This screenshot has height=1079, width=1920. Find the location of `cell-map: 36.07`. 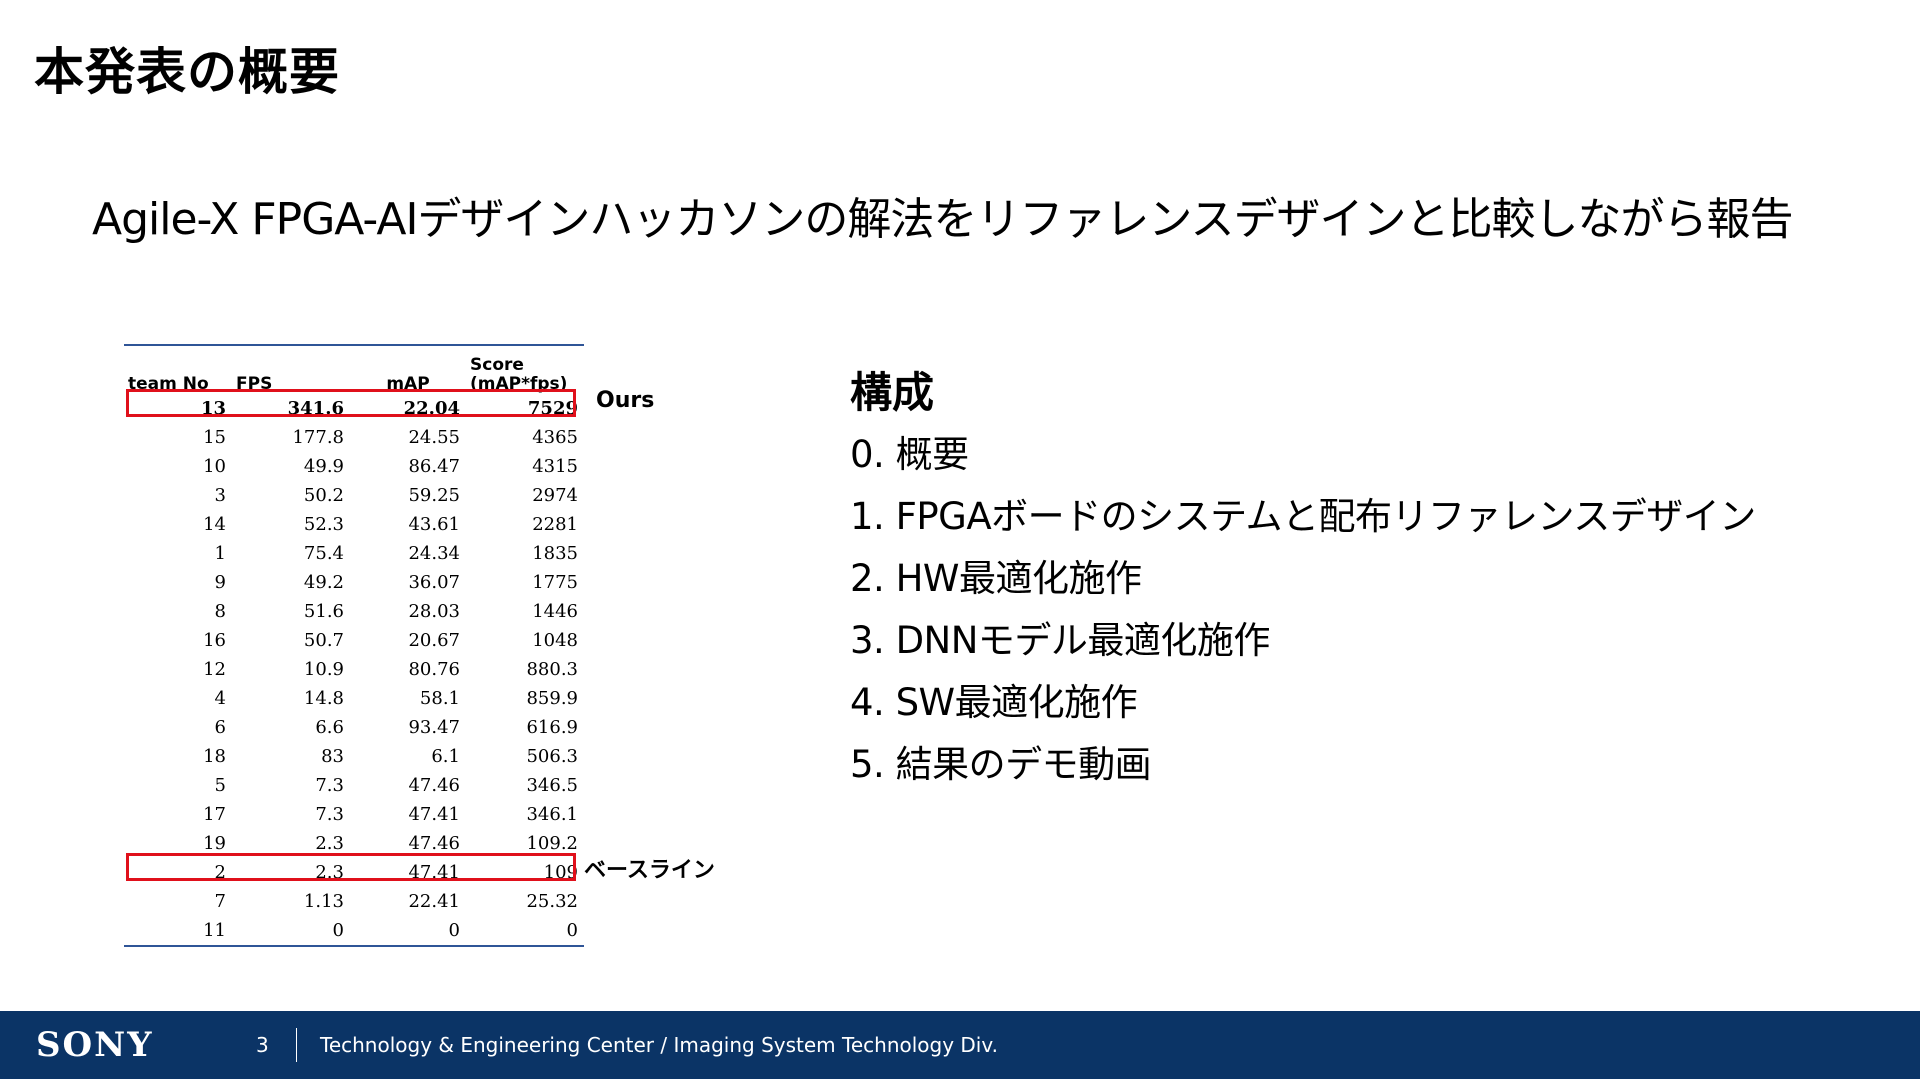

cell-map: 36.07 is located at coordinates (434, 582).